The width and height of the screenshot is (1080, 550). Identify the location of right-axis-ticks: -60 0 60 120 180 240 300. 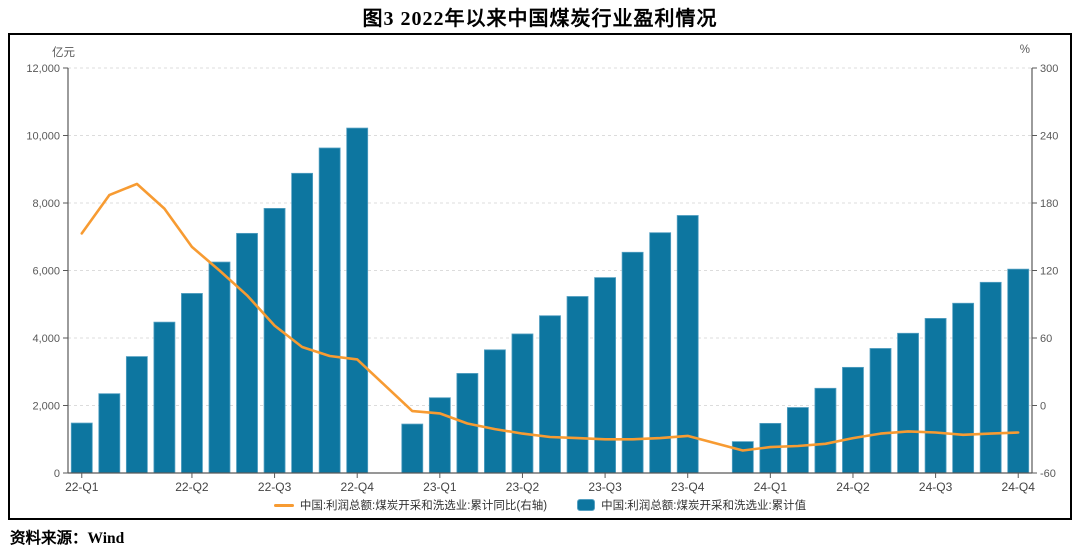
(1045, 271).